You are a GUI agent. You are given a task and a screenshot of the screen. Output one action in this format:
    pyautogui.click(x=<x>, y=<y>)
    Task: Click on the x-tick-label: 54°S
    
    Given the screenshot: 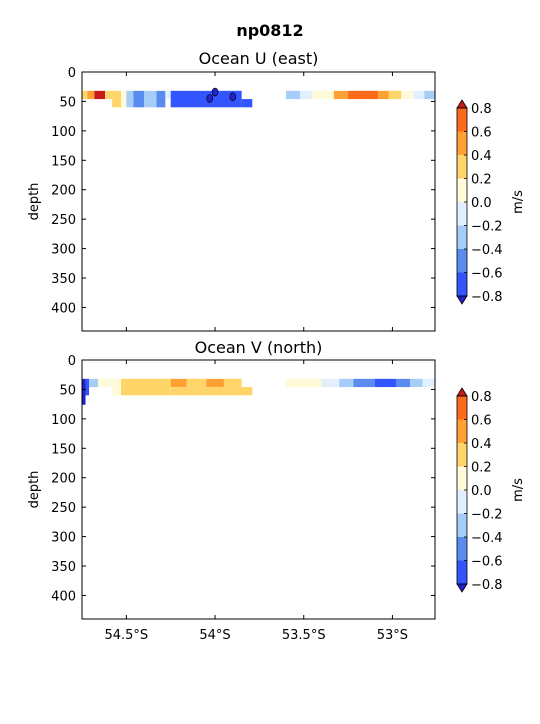 What is the action you would take?
    pyautogui.click(x=214, y=635)
    